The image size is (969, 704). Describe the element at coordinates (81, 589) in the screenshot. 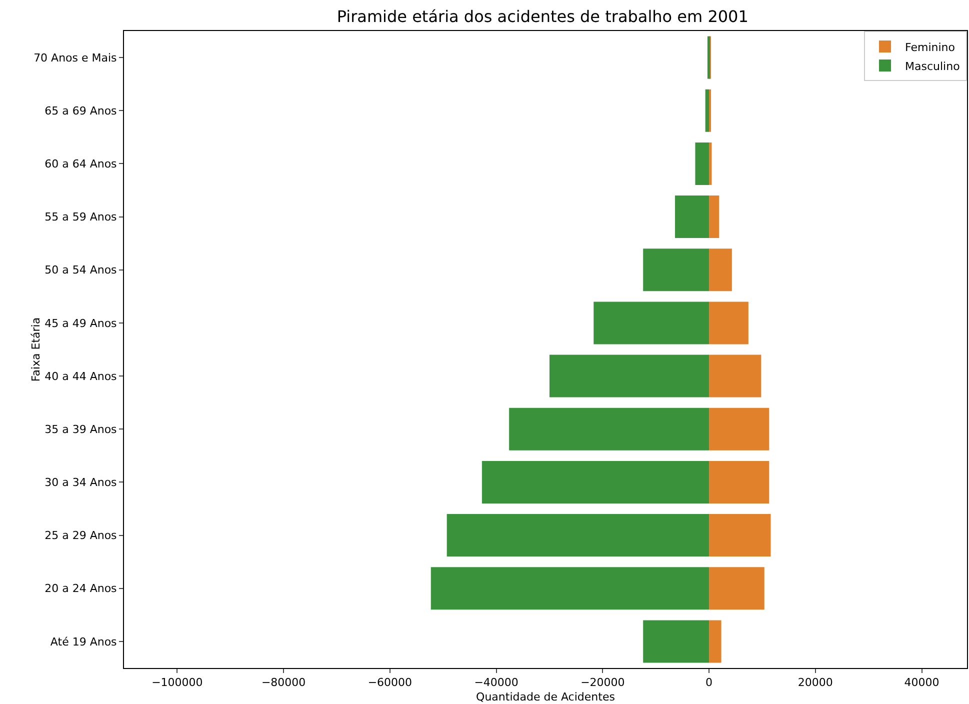

I see `y-tick-label: 20 a 24 Anos` at that location.